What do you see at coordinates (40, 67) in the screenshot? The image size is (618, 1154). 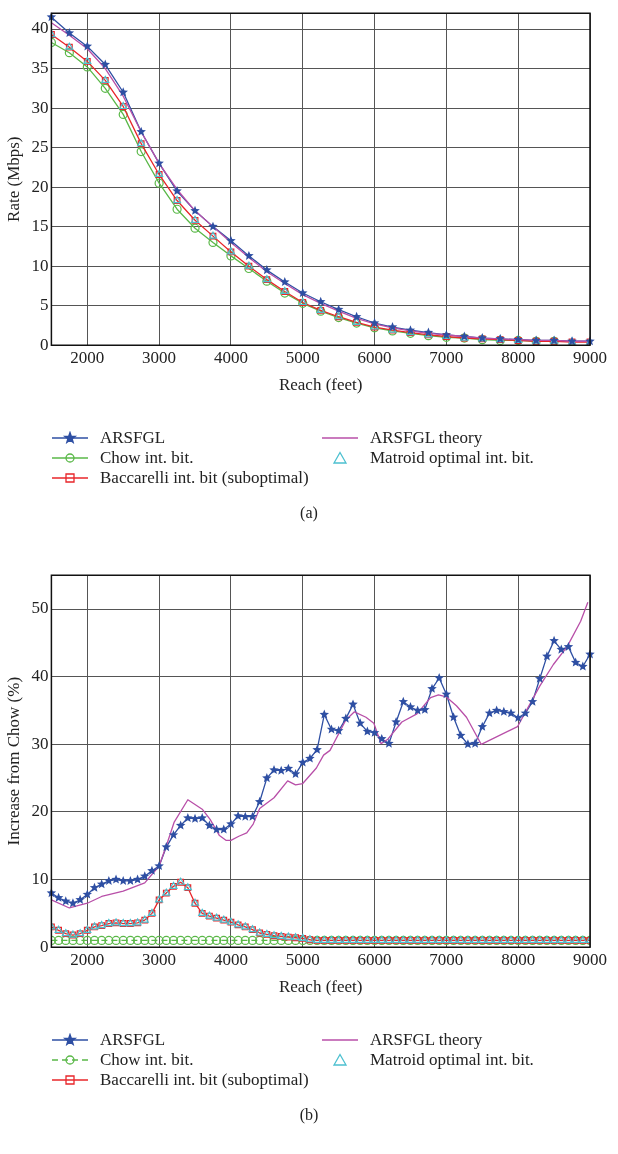 I see `y-tick-label: 35` at bounding box center [40, 67].